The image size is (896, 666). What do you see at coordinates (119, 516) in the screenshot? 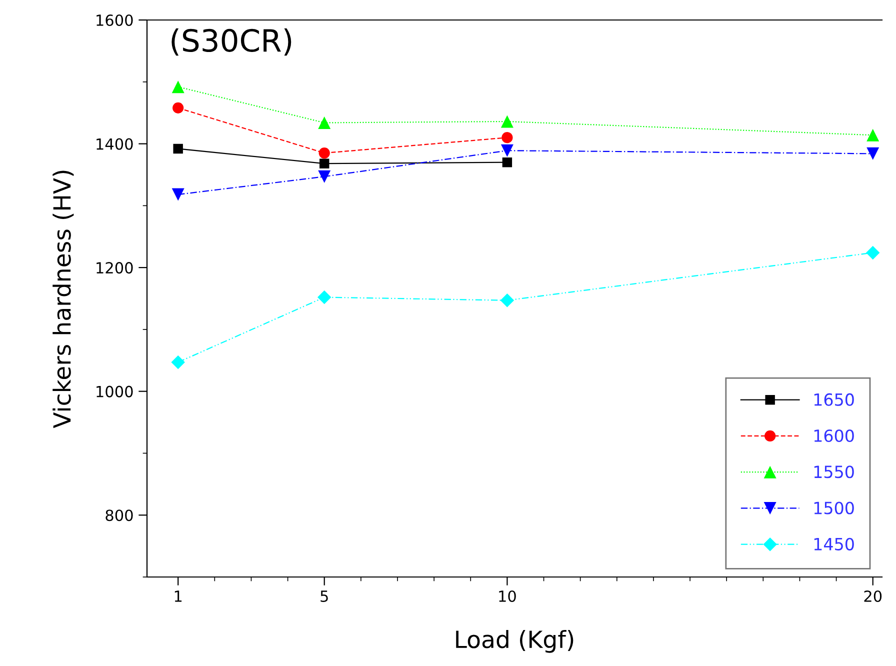
I see `y-tick-label: 800` at bounding box center [119, 516].